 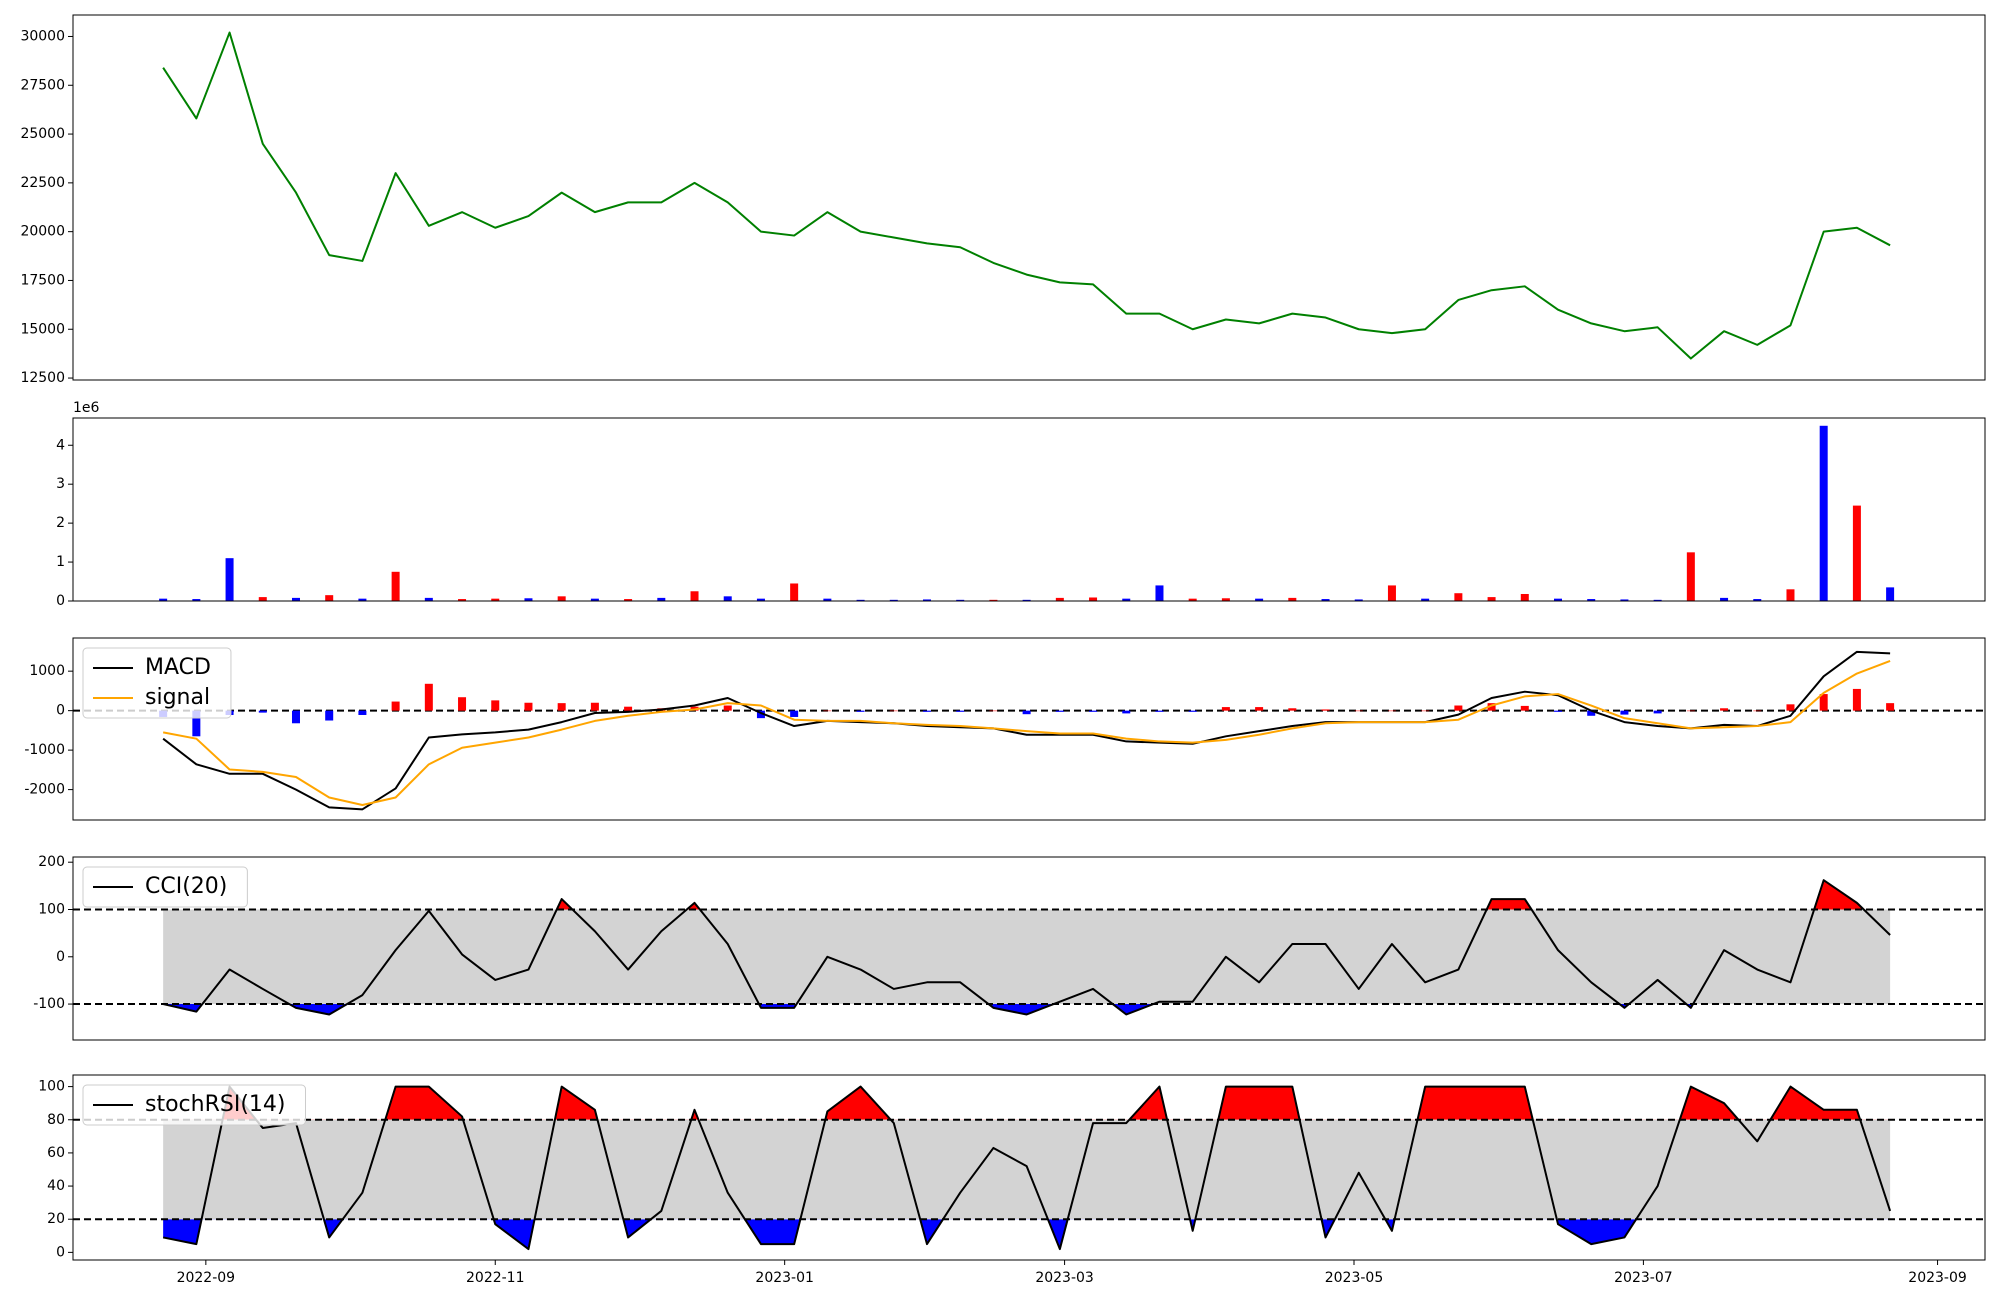 I want to click on x-tick-label: 2023-01, so click(x=784, y=1278).